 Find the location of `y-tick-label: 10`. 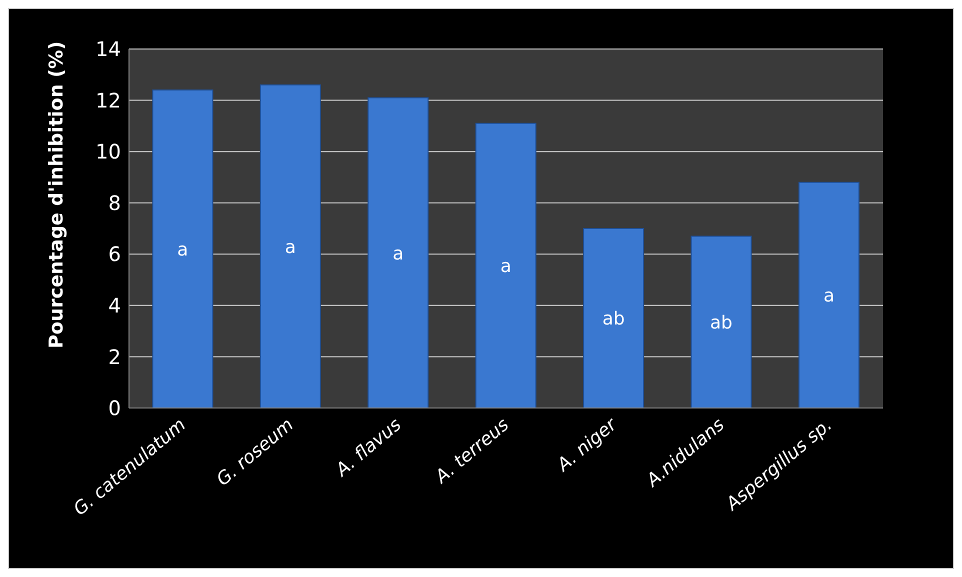

y-tick-label: 10 is located at coordinates (108, 152).